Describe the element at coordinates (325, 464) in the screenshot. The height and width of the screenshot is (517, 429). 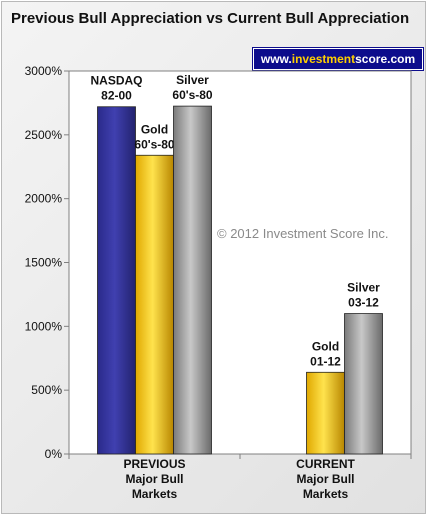
I see `category-label: CURRENT` at that location.